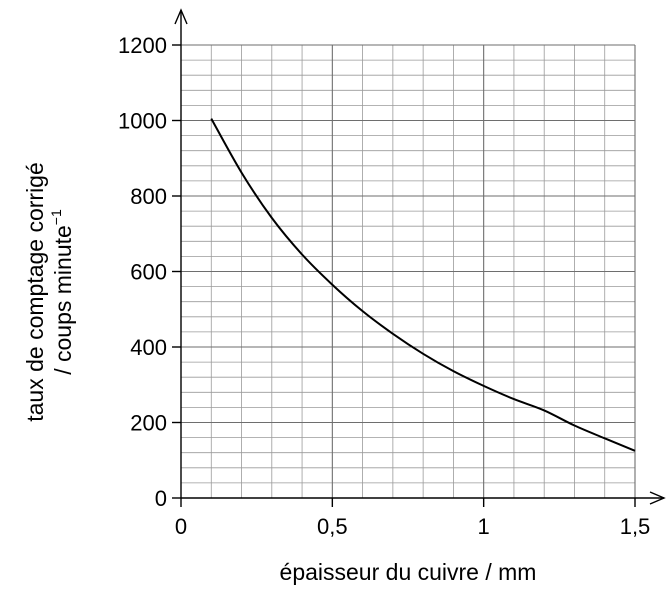 The image size is (666, 592). What do you see at coordinates (484, 526) in the screenshot?
I see `x-tick-label: 1` at bounding box center [484, 526].